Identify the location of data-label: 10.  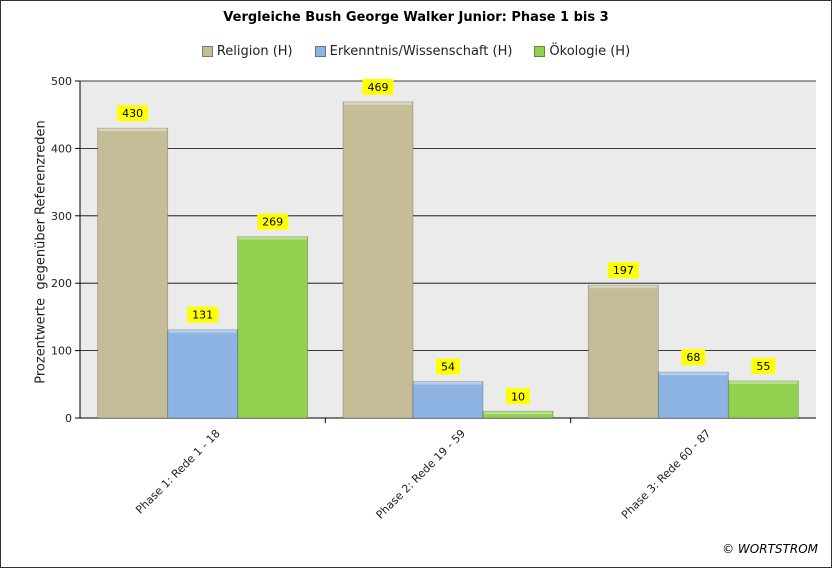
(518, 396).